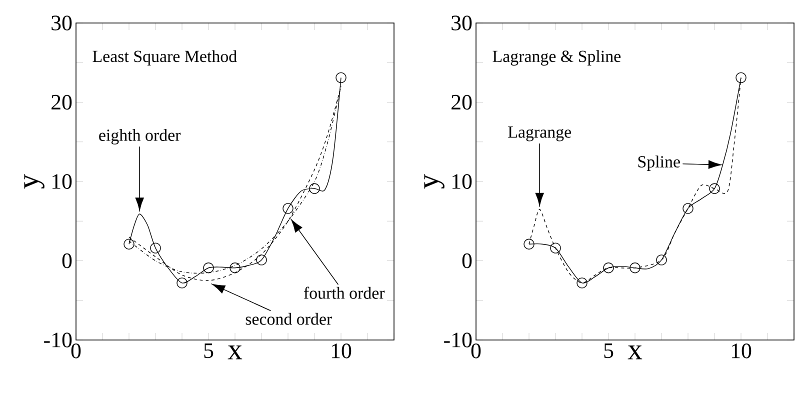 This screenshot has width=810, height=398. I want to click on annotation: Lagrange, so click(540, 134).